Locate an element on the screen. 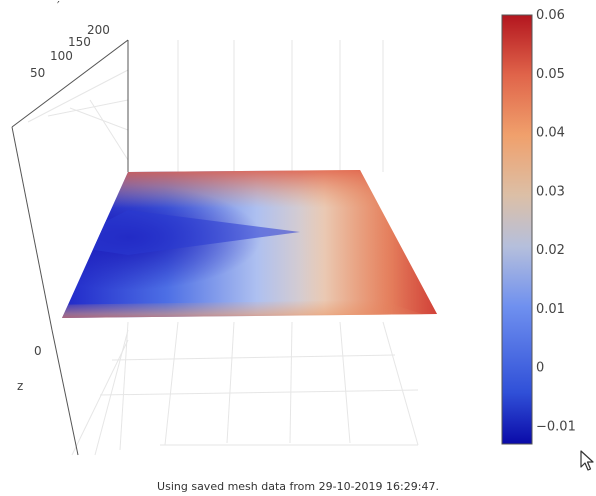 This screenshot has width=596, height=496. colorbar: 0.06 0.05 0.04 0.03 0.02 0.01 0 −0.01 is located at coordinates (538, 226).